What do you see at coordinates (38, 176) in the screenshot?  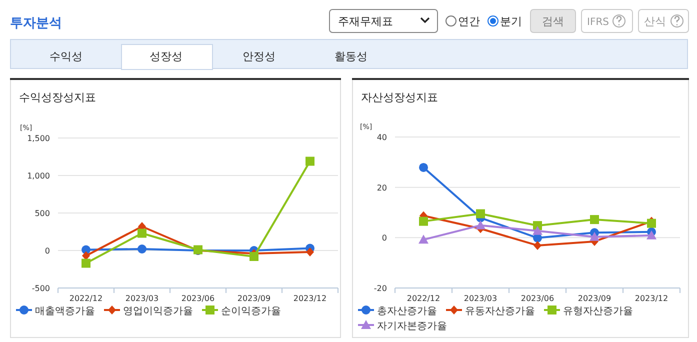 I see `y-tick-label: 1,000` at bounding box center [38, 176].